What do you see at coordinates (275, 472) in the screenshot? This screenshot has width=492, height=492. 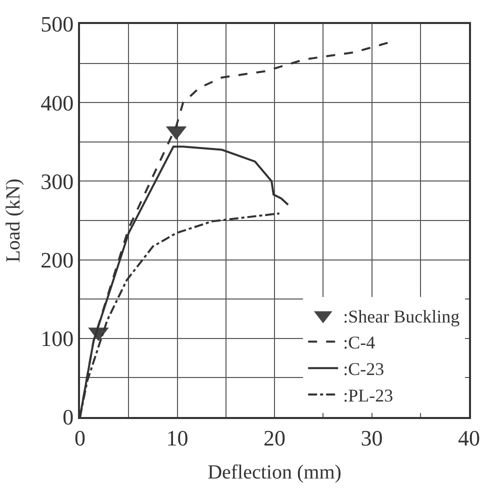 I see `x-axis-title: Deflection (mm)` at bounding box center [275, 472].